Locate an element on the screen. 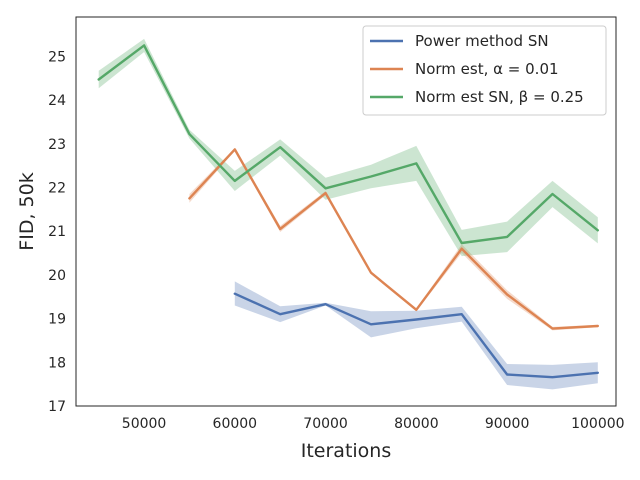  x-tick-label: 100000 is located at coordinates (597, 424).